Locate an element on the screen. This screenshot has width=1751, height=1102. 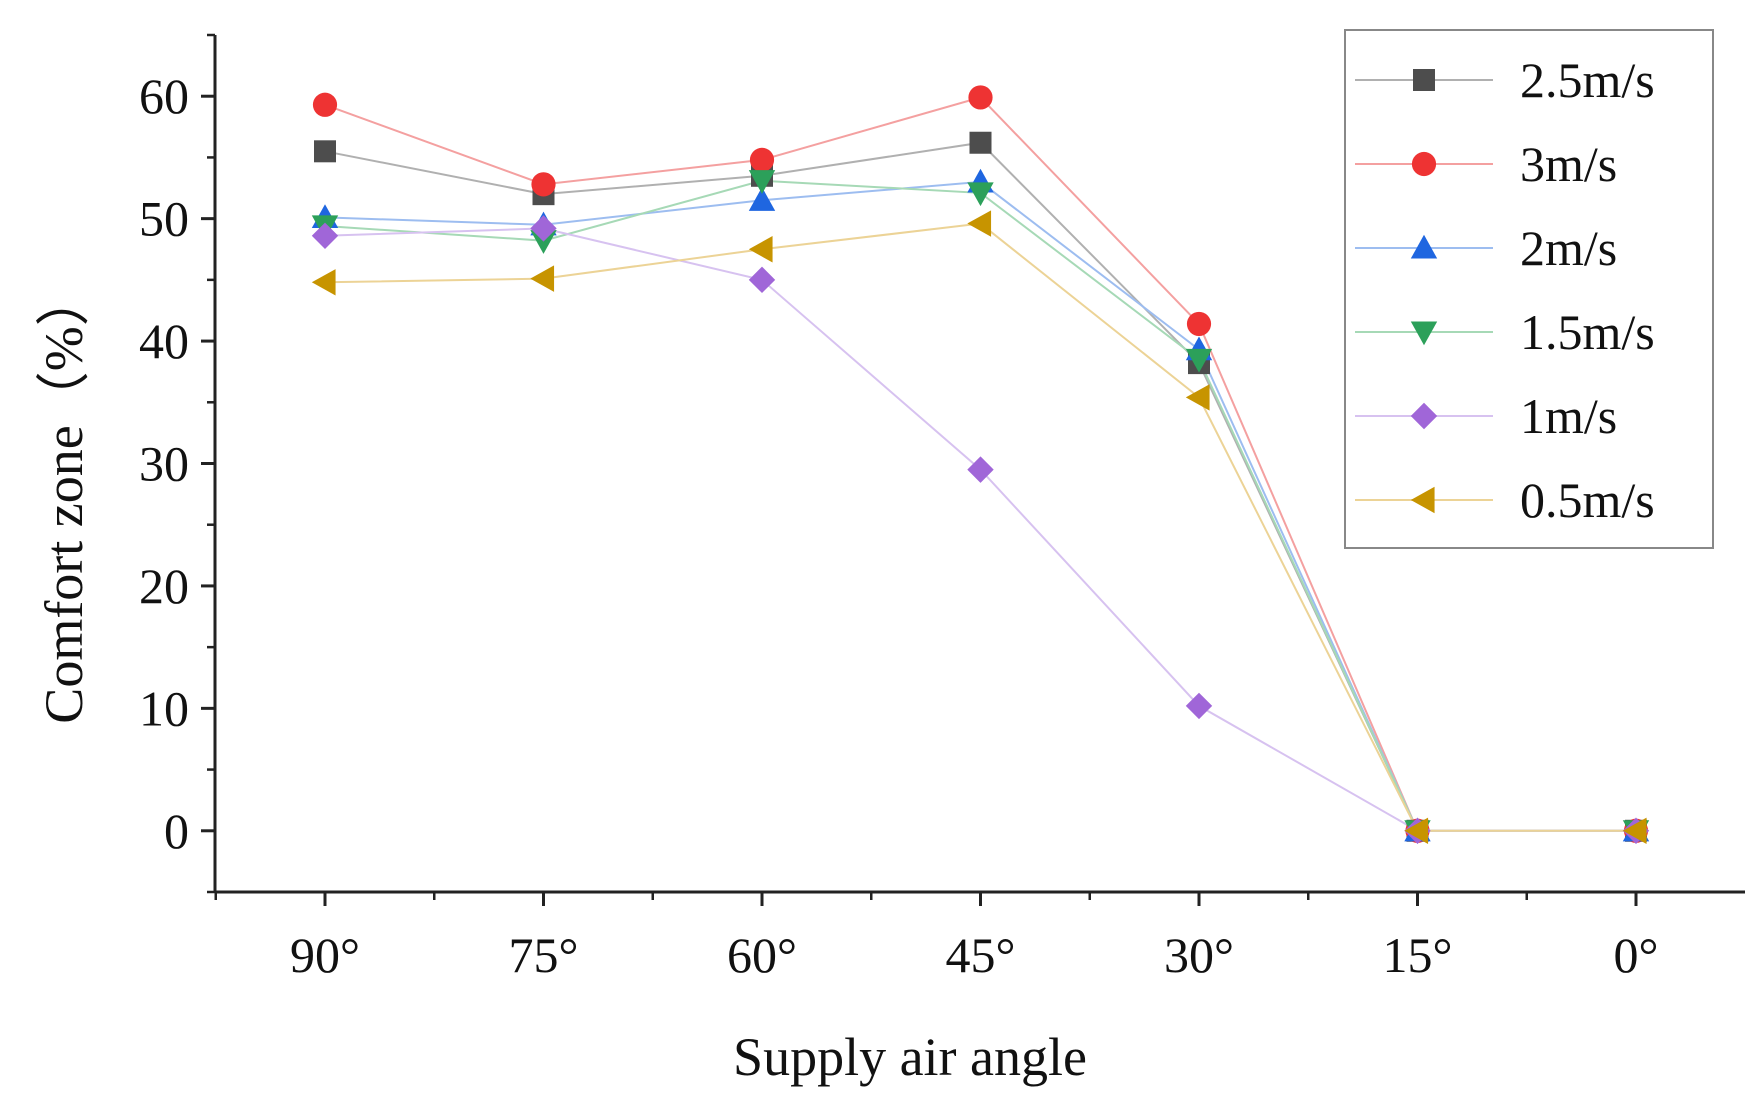
legend-label: 0.5m/s is located at coordinates (1587, 500).